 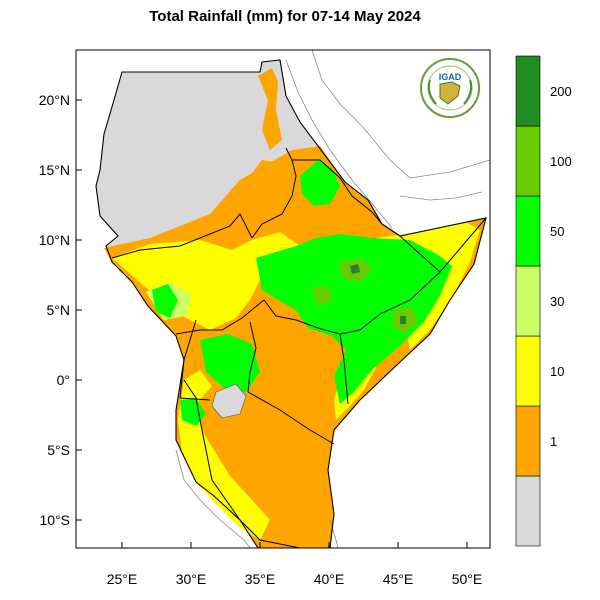 I want to click on lon-tick-label: 50°E, so click(x=467, y=579).